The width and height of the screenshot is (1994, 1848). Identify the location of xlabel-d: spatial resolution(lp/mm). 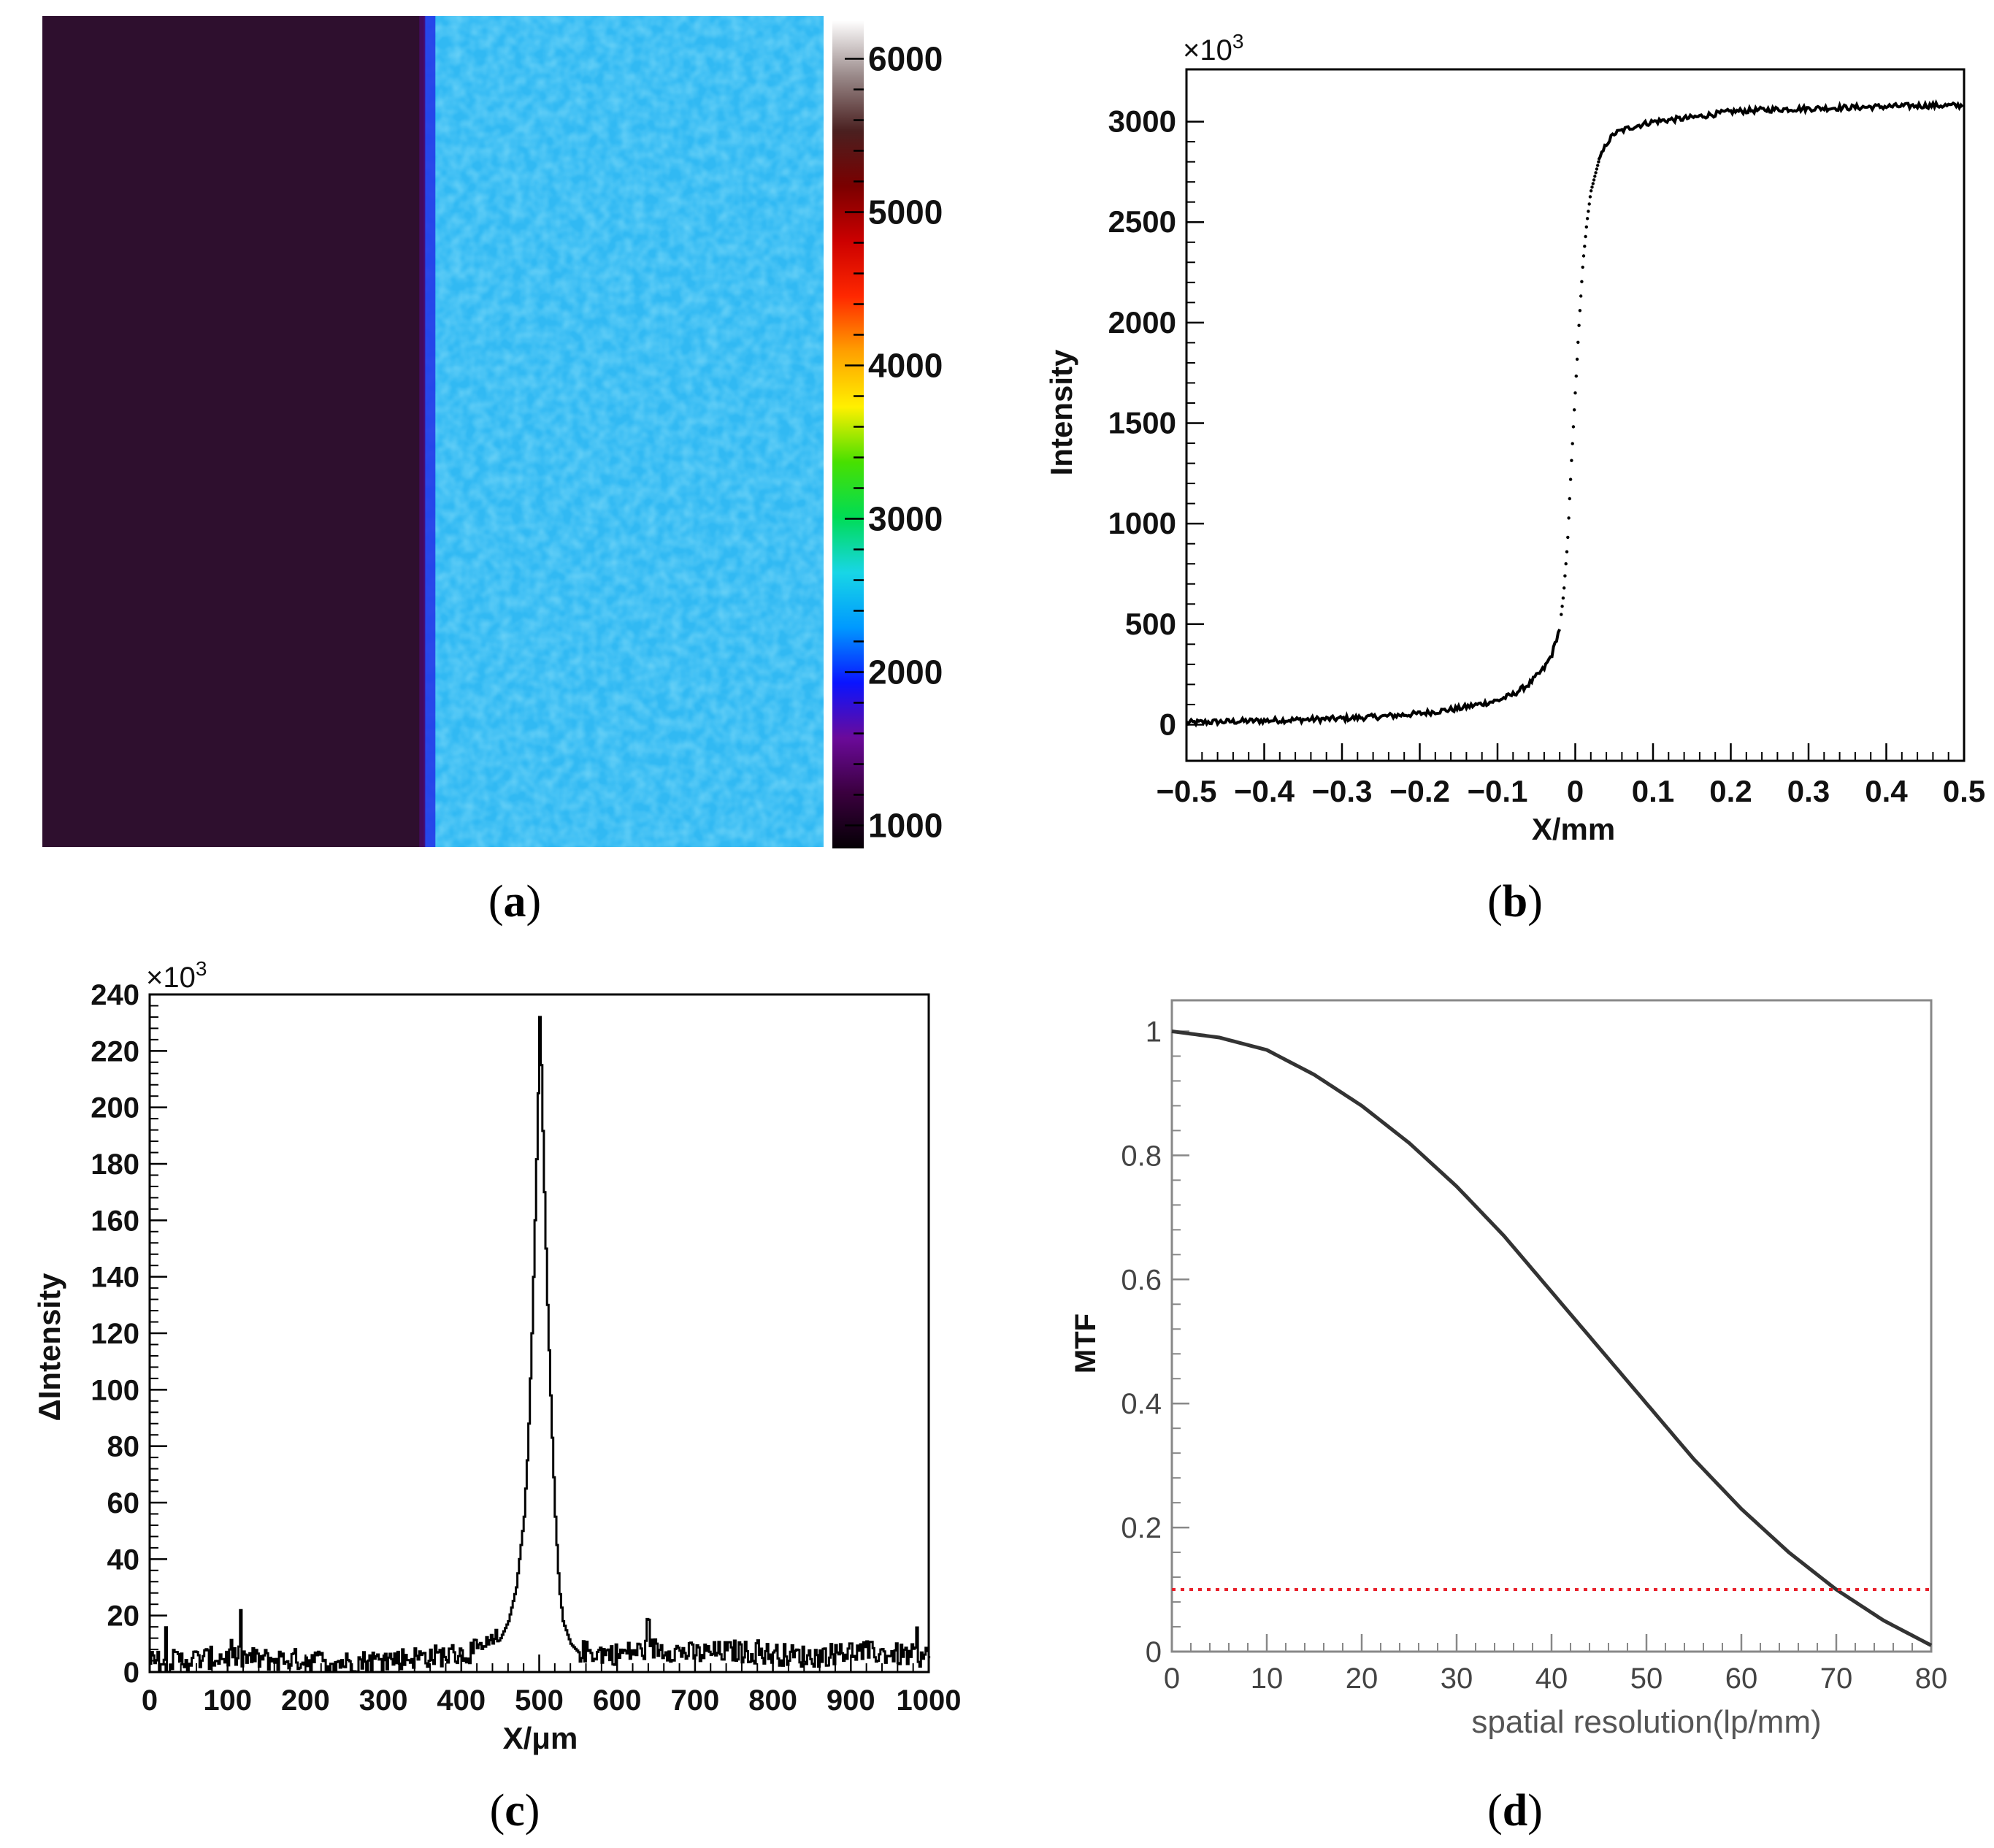
(1646, 1722).